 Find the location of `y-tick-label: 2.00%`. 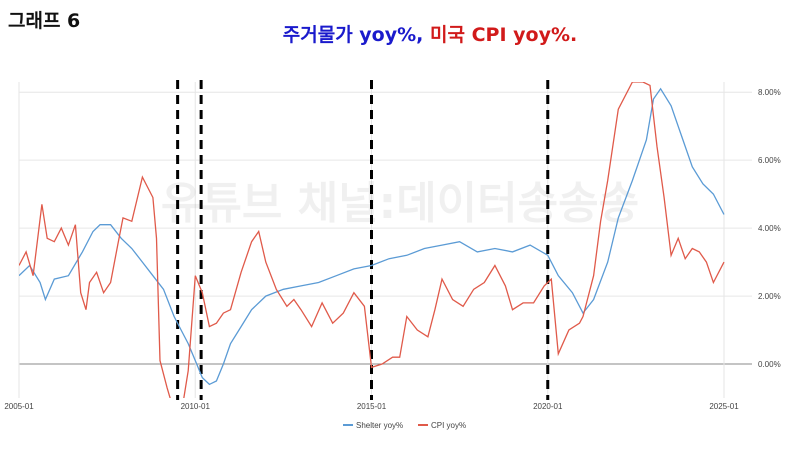

y-tick-label: 2.00% is located at coordinates (769, 296).